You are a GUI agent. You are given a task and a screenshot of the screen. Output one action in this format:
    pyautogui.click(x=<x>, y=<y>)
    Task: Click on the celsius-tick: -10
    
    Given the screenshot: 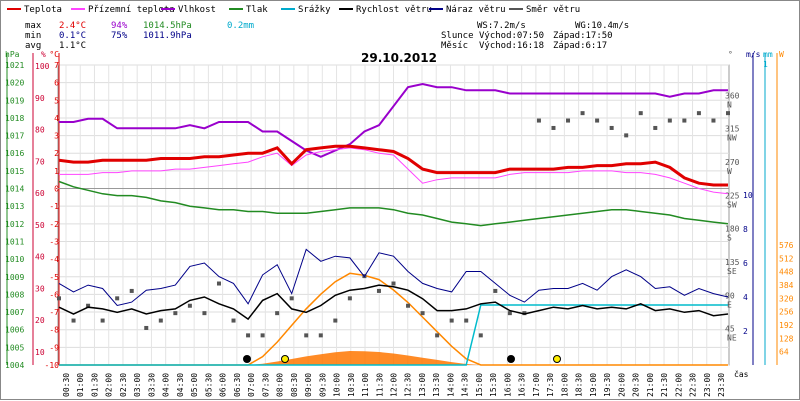 What is the action you would take?
    pyautogui.click(x=52, y=365)
    